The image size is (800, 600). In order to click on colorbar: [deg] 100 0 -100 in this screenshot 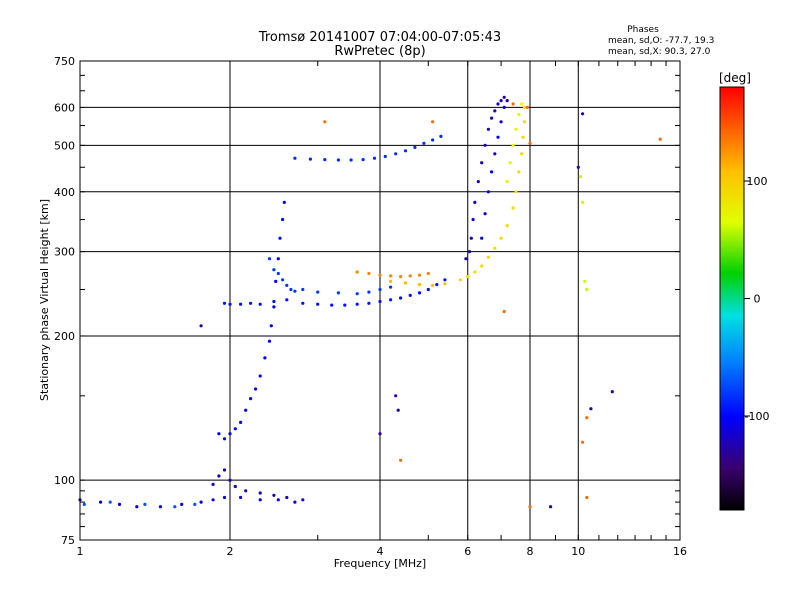, I will do `click(744, 291)`.